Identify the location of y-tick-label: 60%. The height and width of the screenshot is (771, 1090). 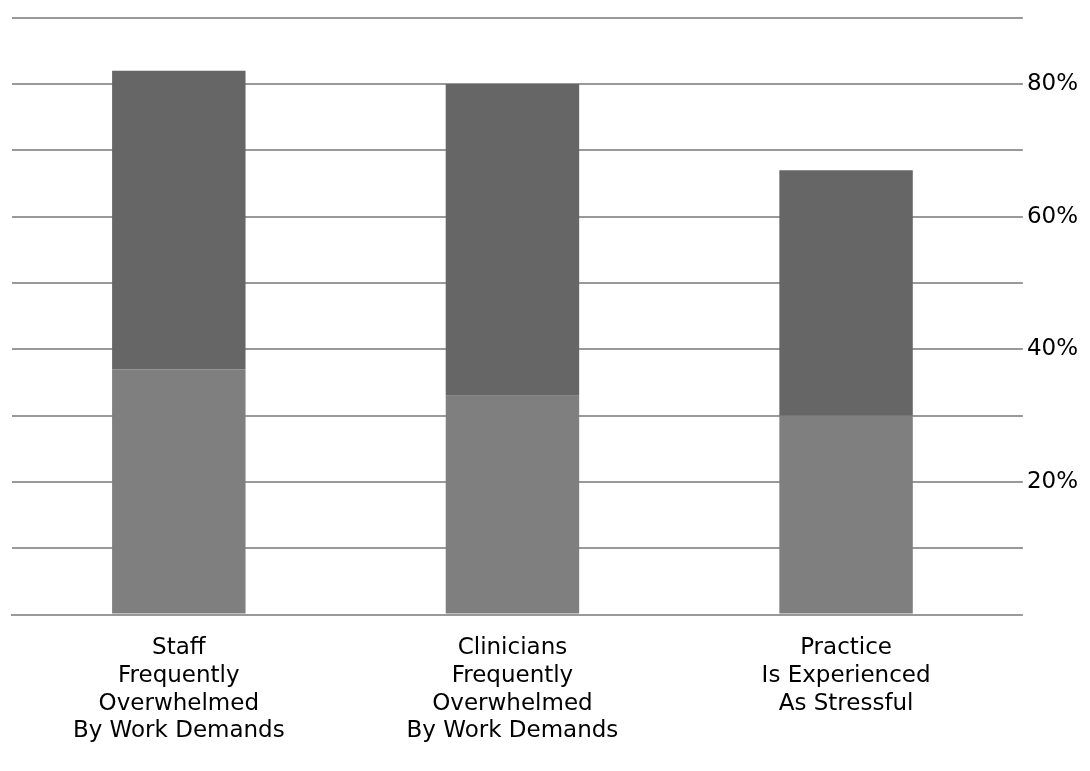
(1052, 214).